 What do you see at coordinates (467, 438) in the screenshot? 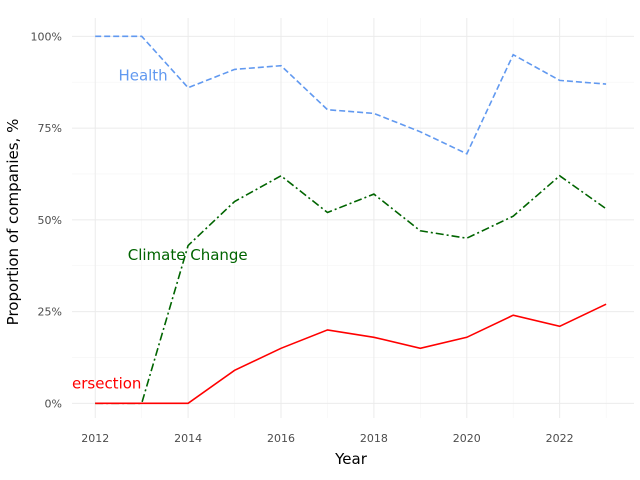
I see `x-tick-label: 2020` at bounding box center [467, 438].